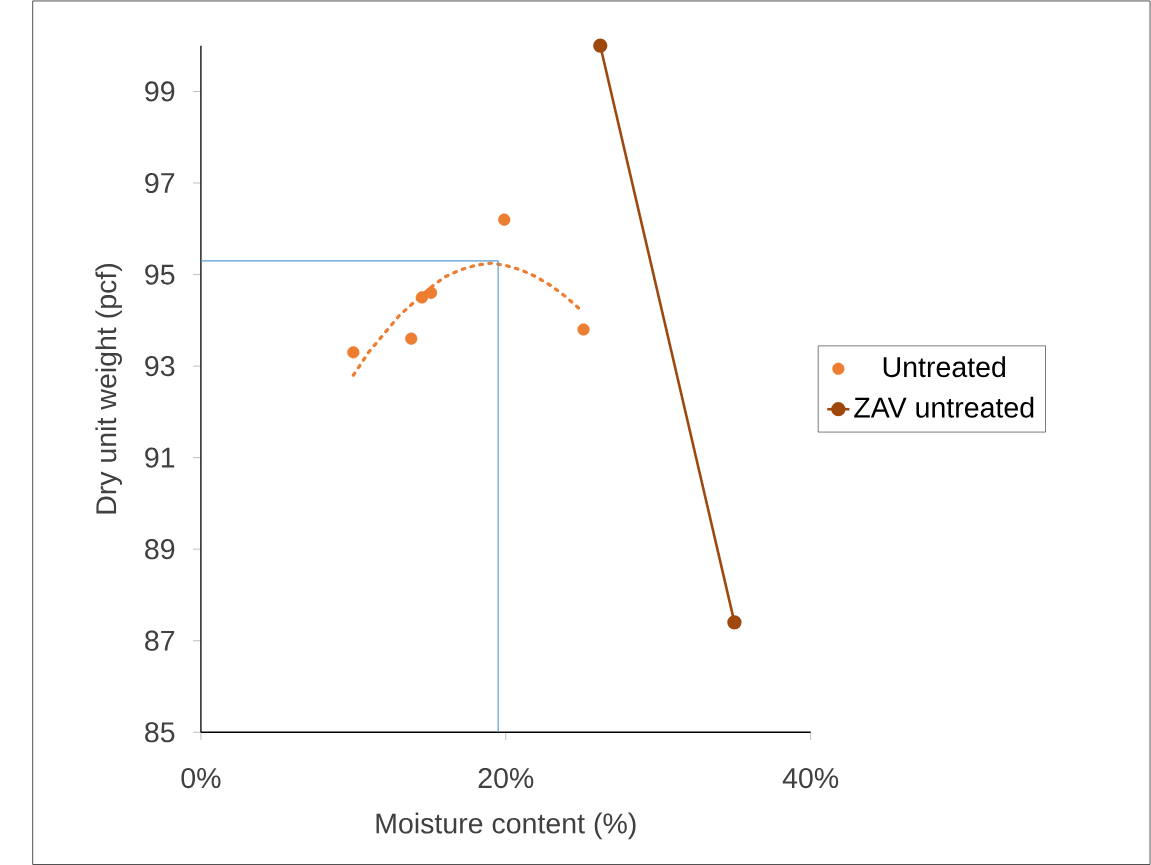 The width and height of the screenshot is (1151, 865). Describe the element at coordinates (160, 182) in the screenshot. I see `y-tick-label: 97` at that location.